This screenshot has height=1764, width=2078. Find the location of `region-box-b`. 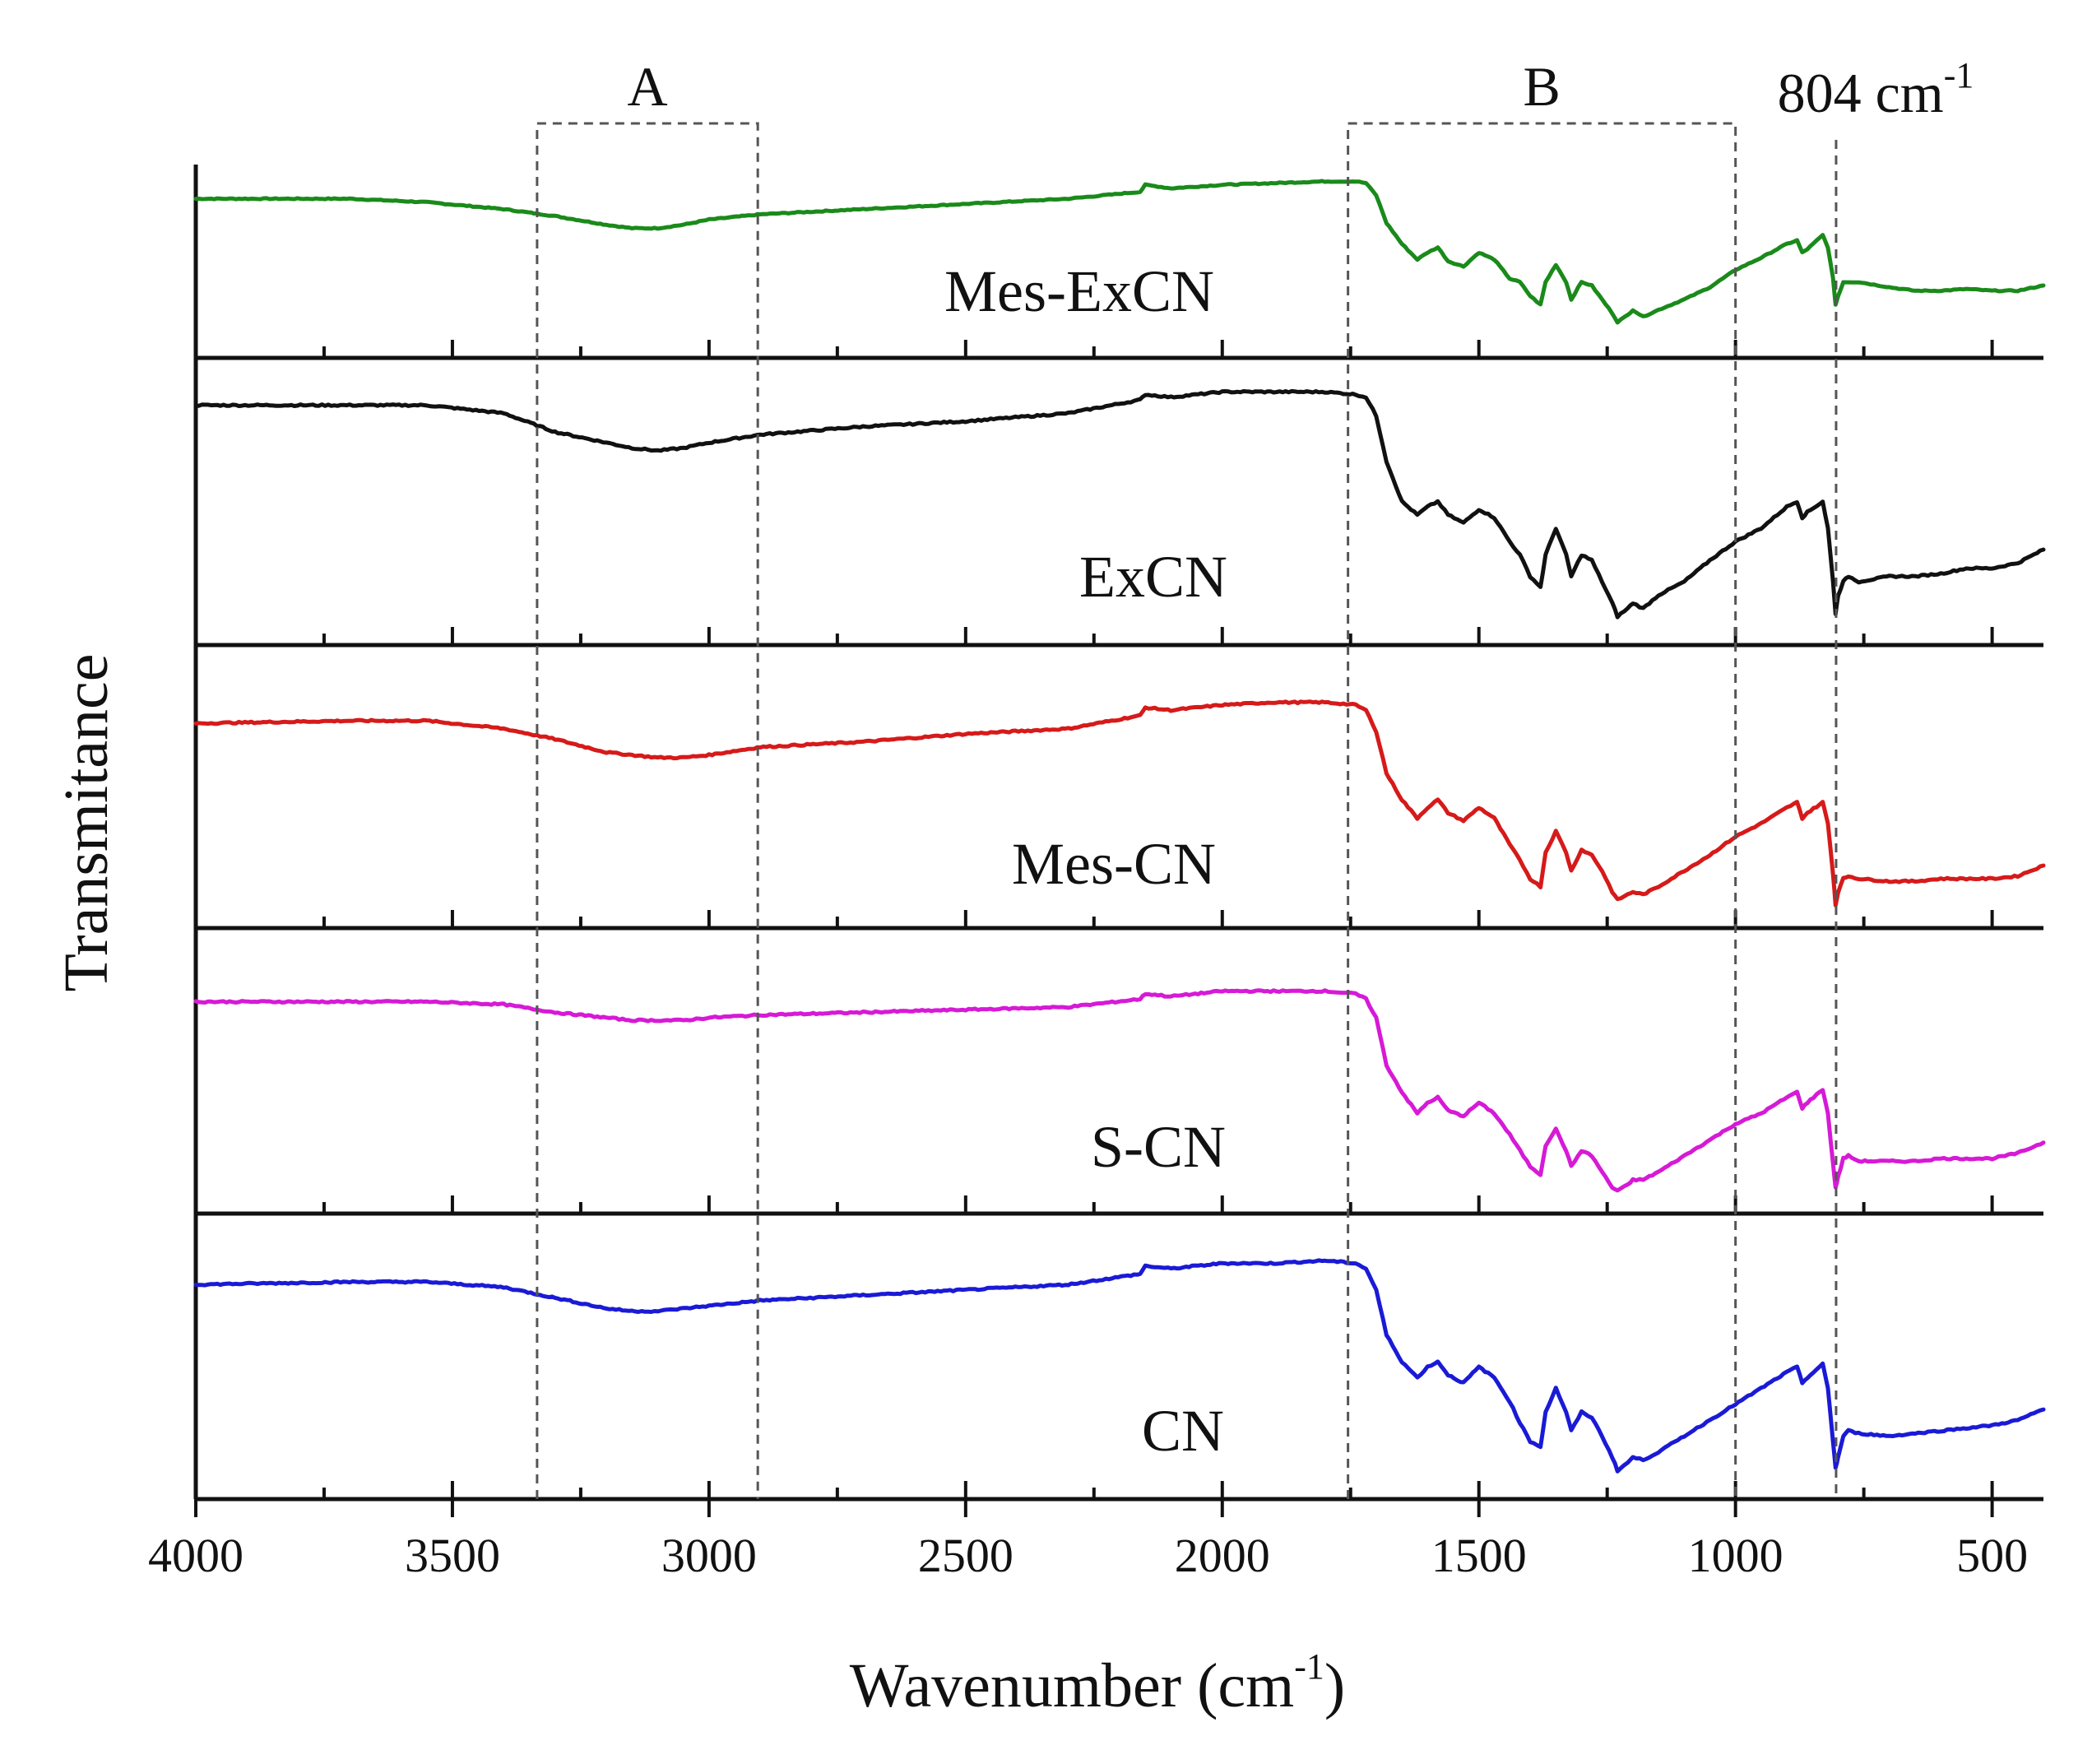

region-box-b is located at coordinates (1542, 810).